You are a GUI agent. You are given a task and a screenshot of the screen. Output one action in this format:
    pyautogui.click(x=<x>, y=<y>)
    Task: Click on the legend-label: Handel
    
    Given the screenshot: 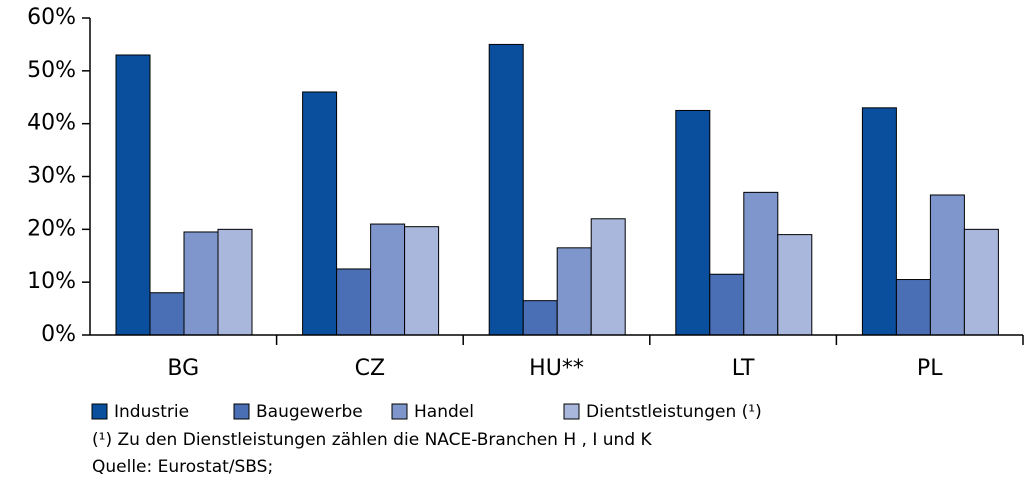 What is the action you would take?
    pyautogui.click(x=444, y=412)
    